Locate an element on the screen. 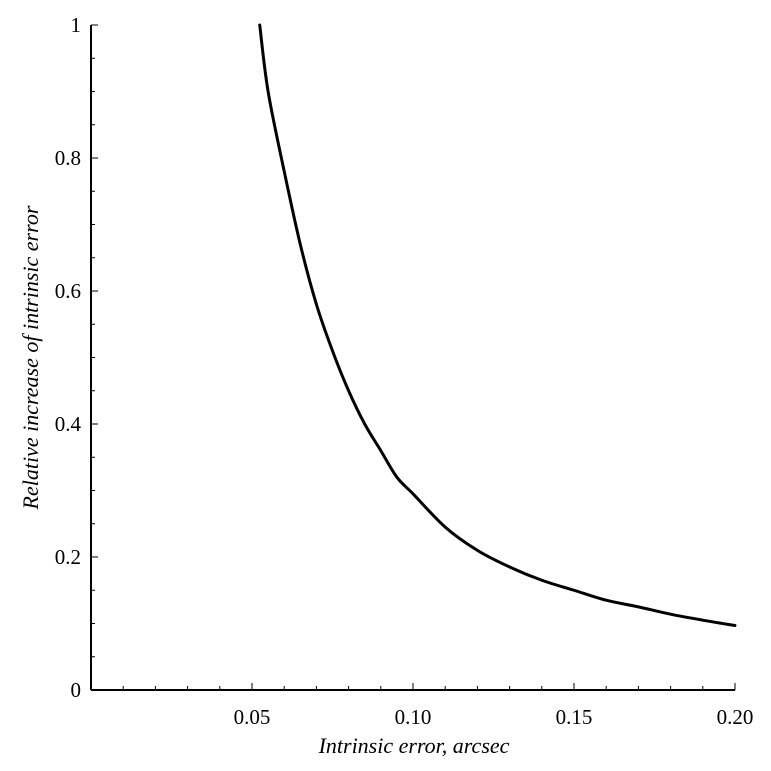 This screenshot has height=771, width=771. x-axis-title: Intrinsic error, arcsec is located at coordinates (414, 745).